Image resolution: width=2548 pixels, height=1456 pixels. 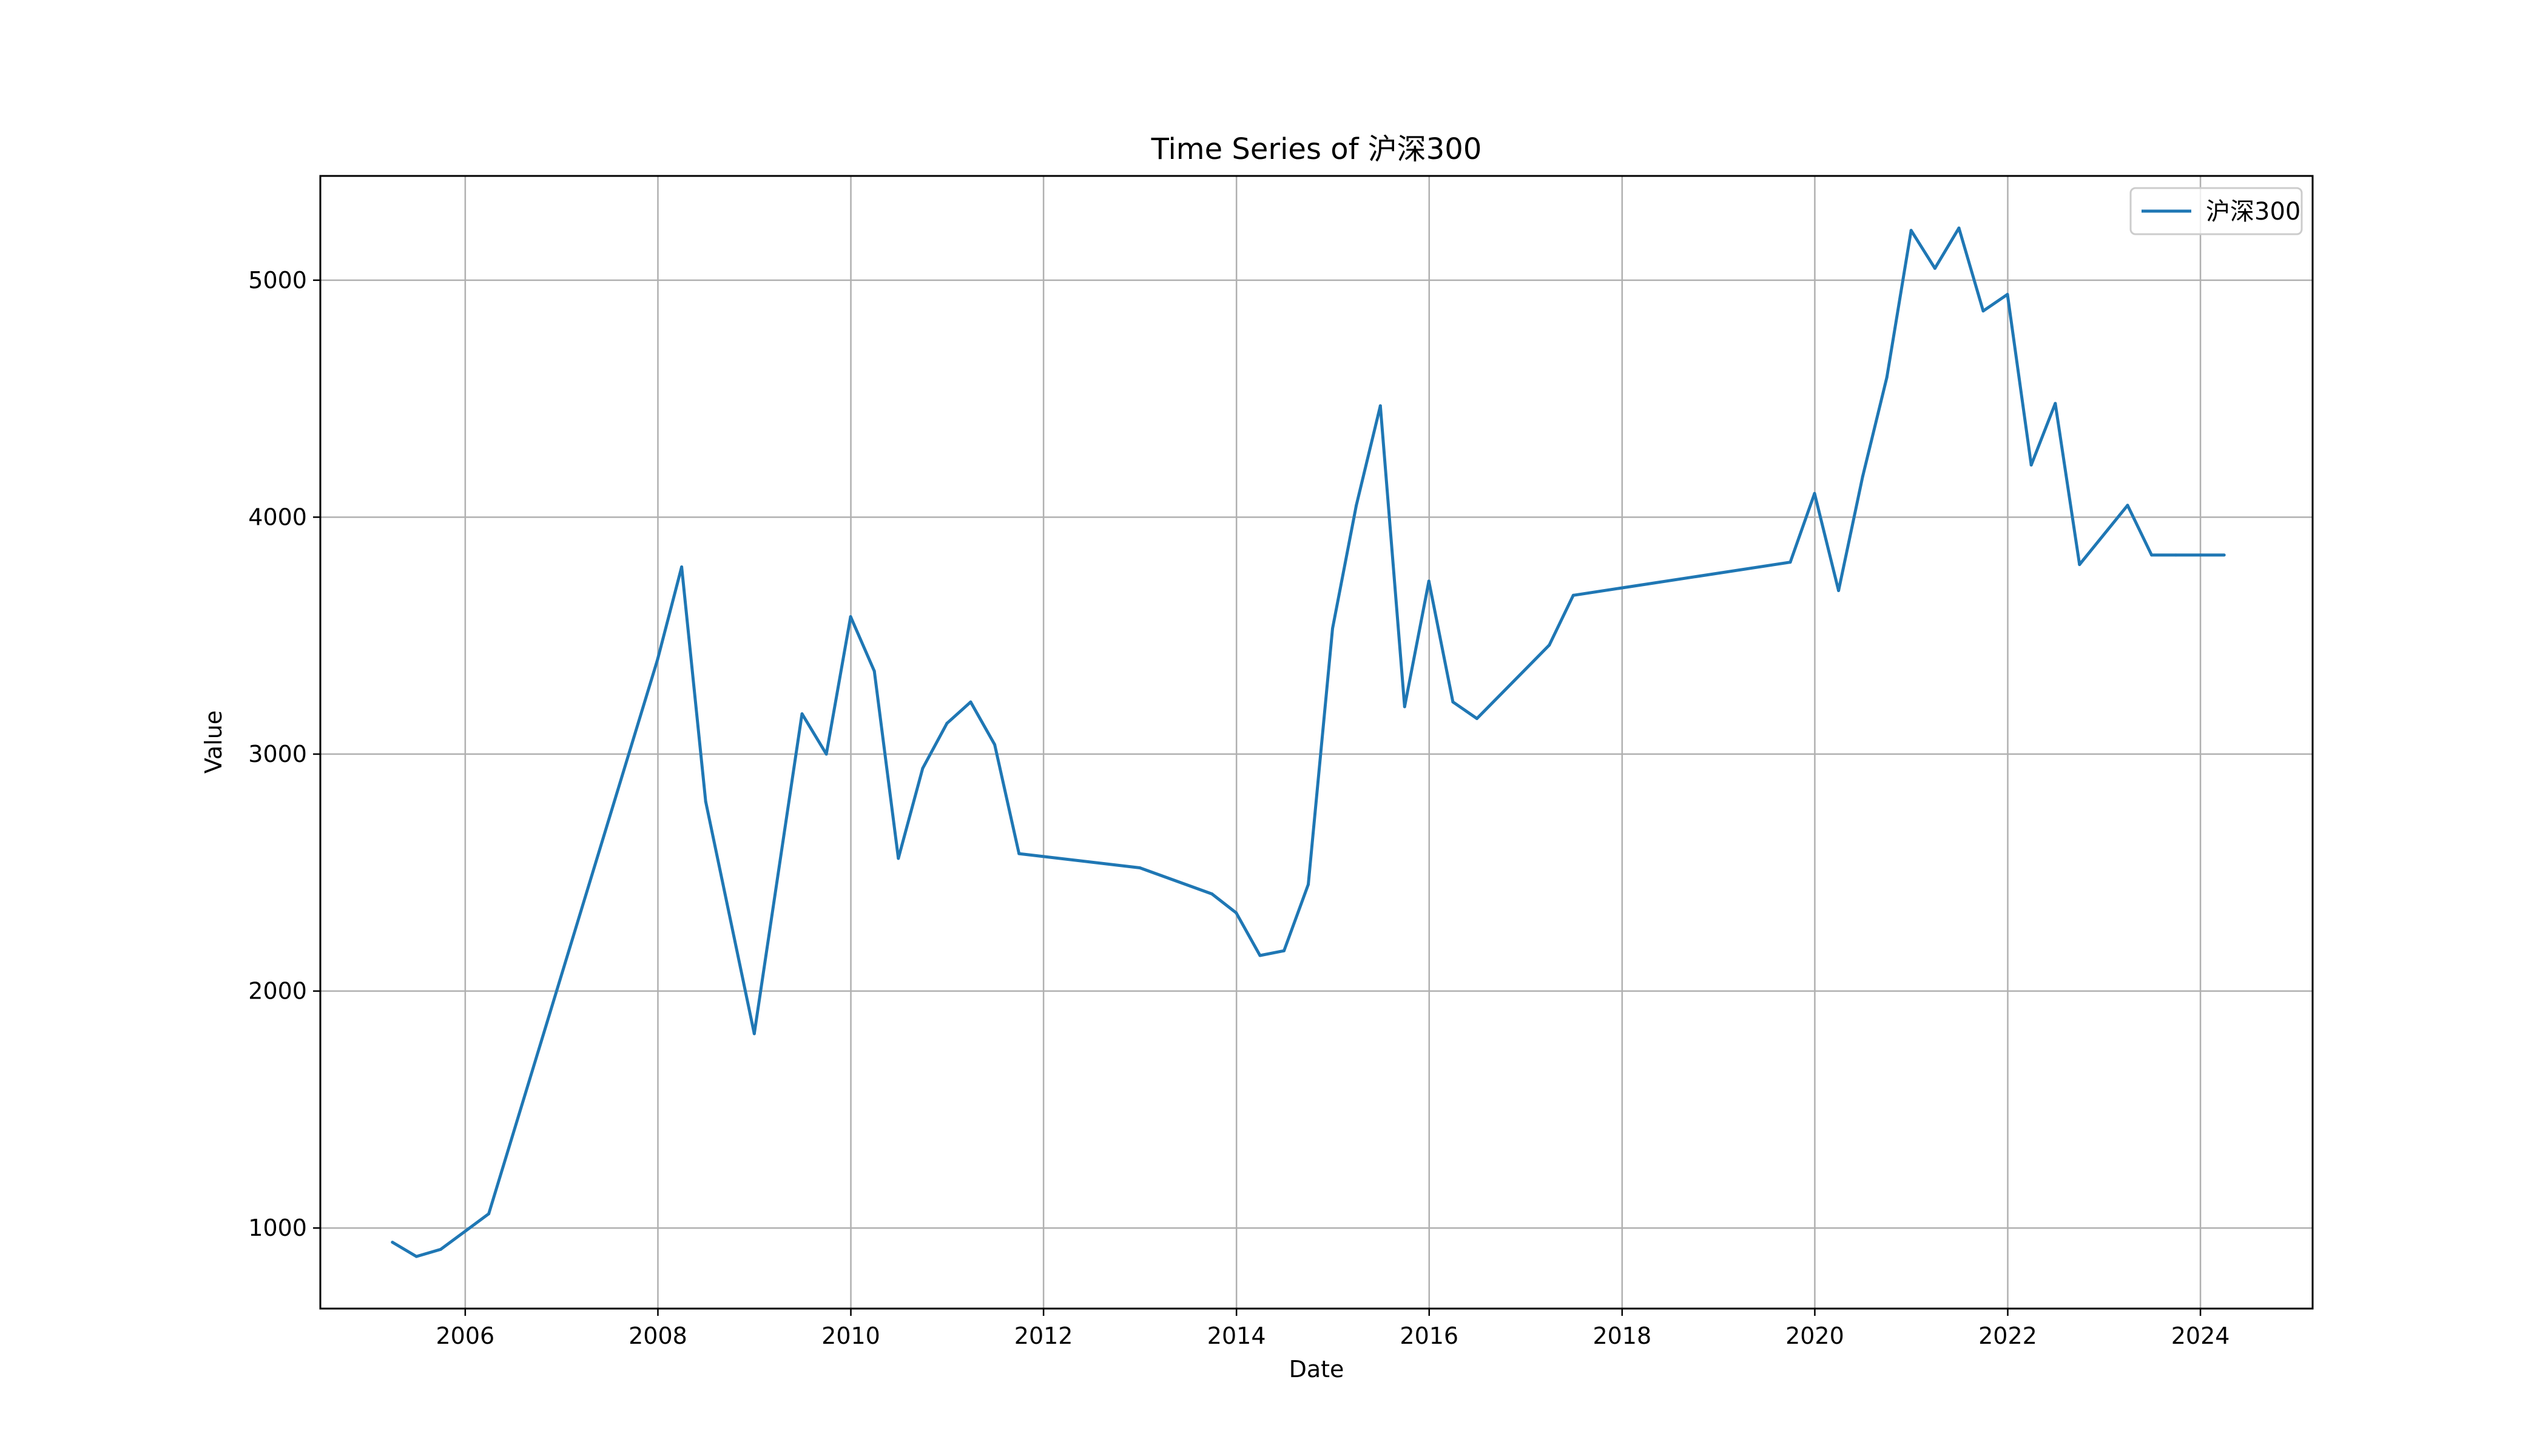 I want to click on x-tick-label: 2010, so click(x=850, y=1336).